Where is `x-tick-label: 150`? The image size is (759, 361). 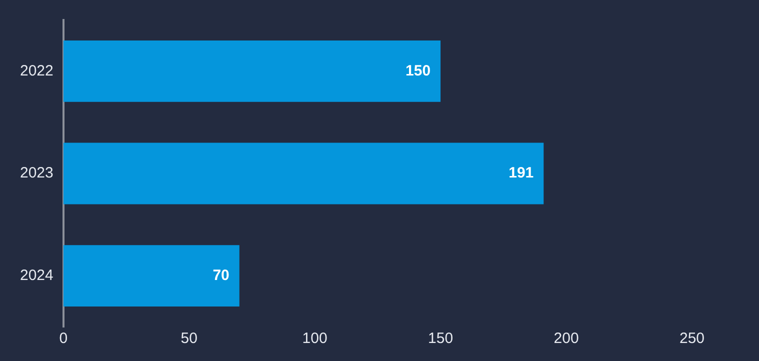 x-tick-label: 150 is located at coordinates (441, 339).